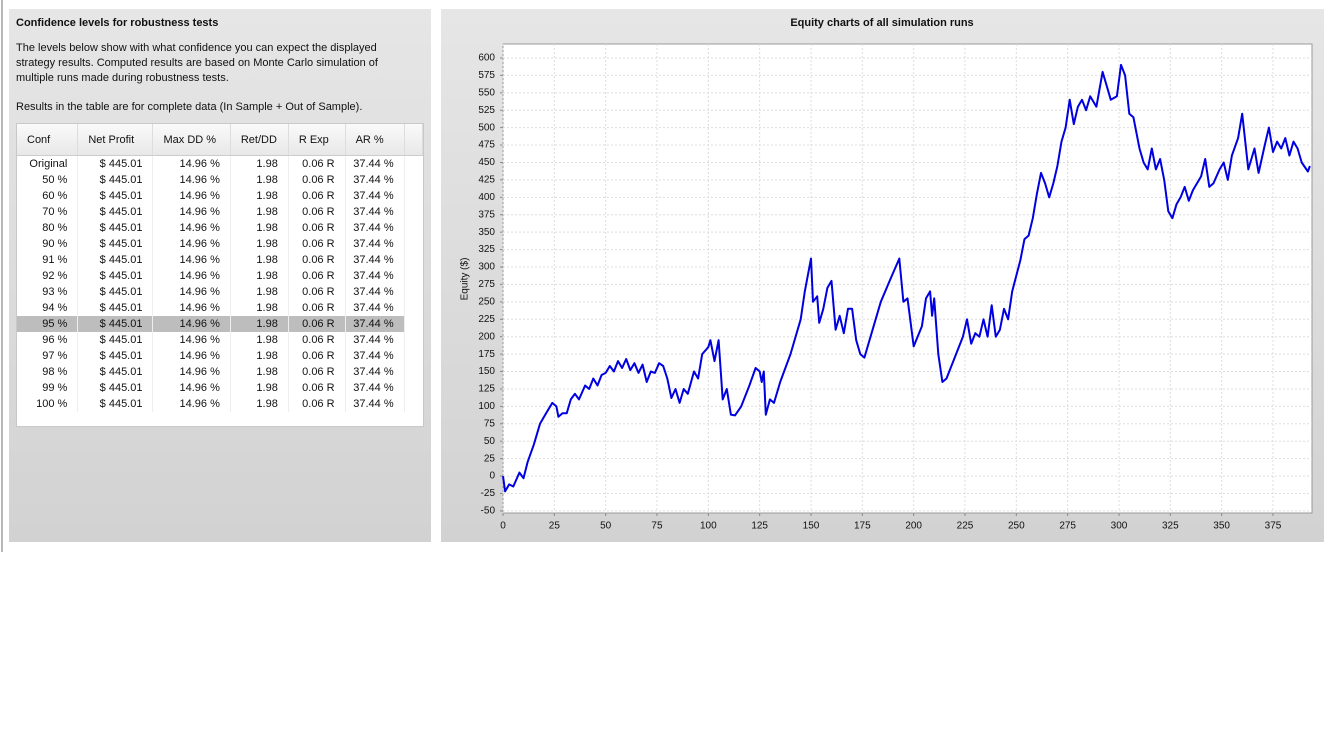 This screenshot has width=1331, height=733. I want to click on column-header: AR %, so click(375, 140).